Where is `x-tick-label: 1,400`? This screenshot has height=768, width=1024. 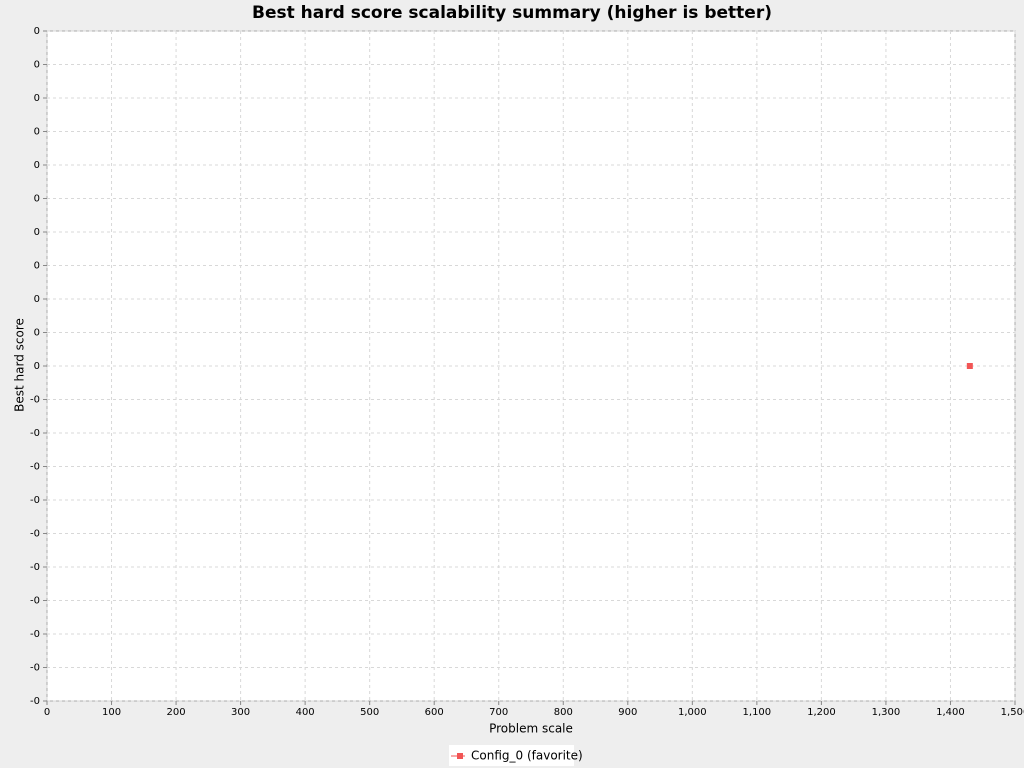 x-tick-label: 1,400 is located at coordinates (950, 712).